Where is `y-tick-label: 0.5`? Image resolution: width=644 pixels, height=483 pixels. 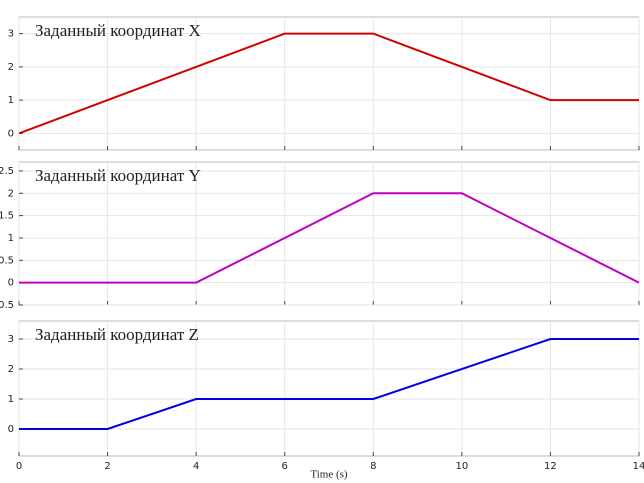 y-tick-label: 0.5 is located at coordinates (7, 260).